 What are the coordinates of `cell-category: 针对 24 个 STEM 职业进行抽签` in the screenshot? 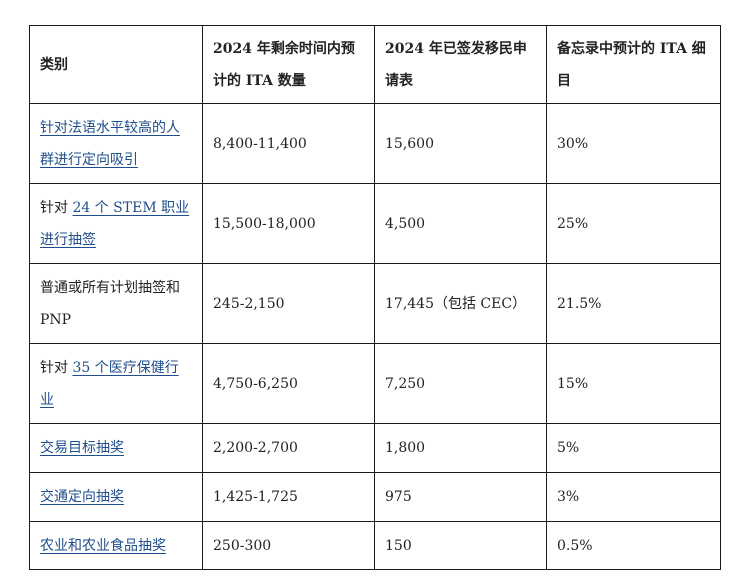 It's located at (116, 223).